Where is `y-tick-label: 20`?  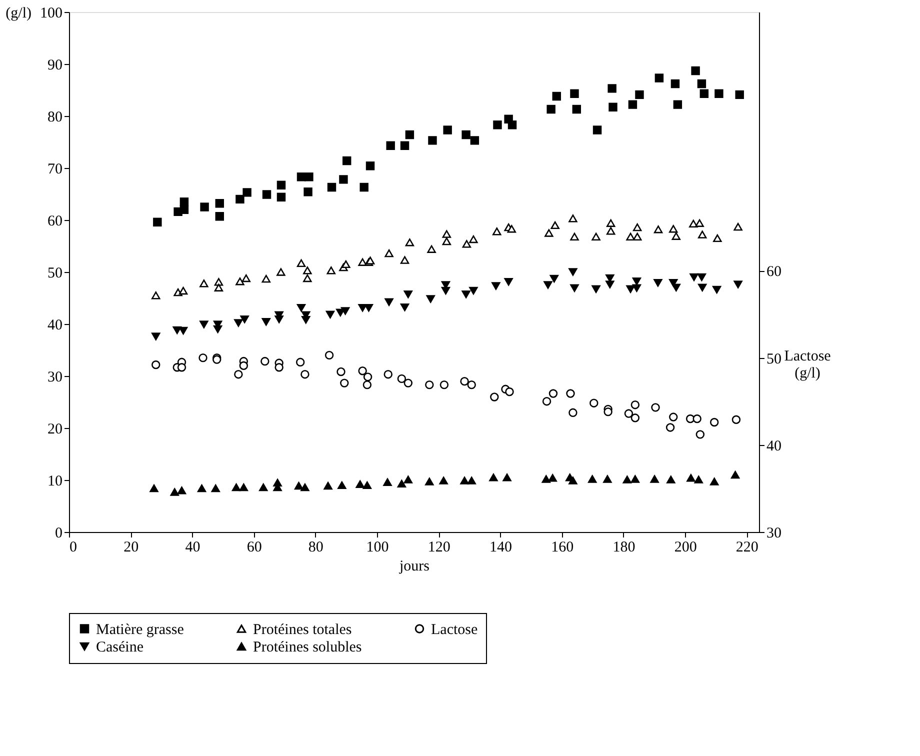 y-tick-label: 20 is located at coordinates (55, 430).